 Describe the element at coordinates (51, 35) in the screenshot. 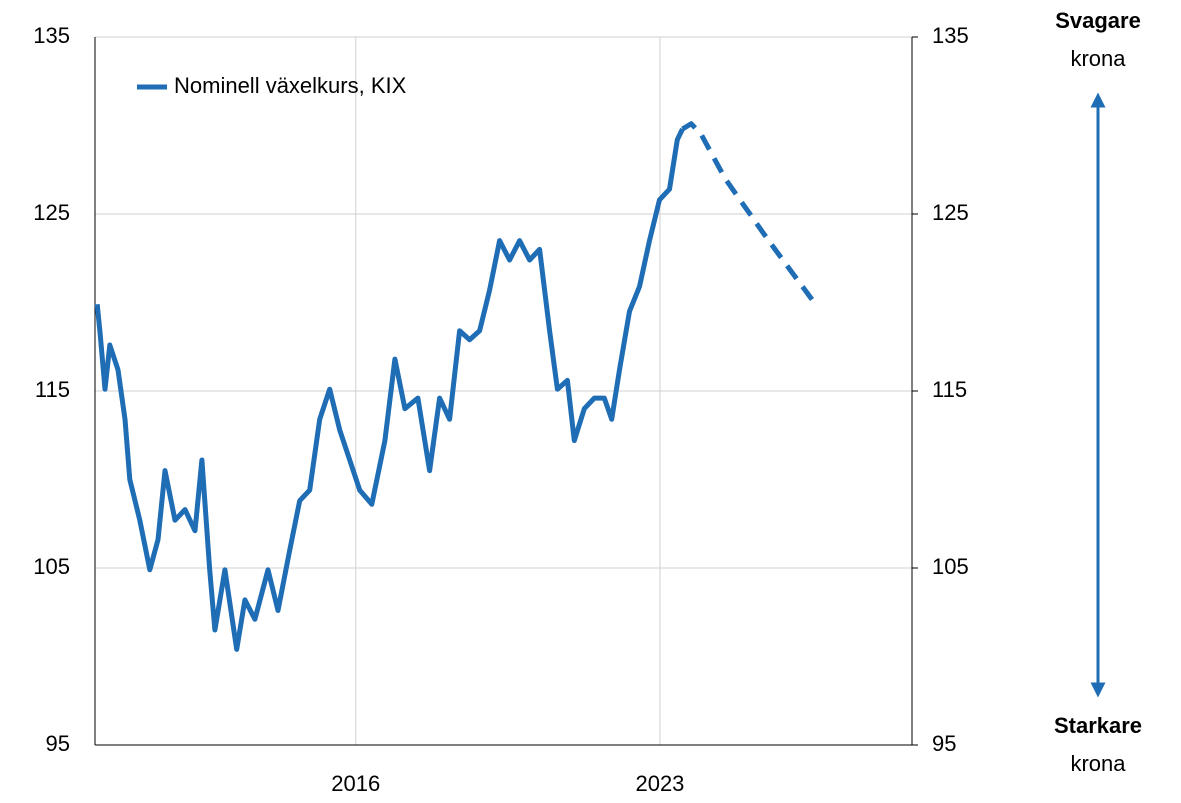

I see `y-tick-label: 135` at that location.